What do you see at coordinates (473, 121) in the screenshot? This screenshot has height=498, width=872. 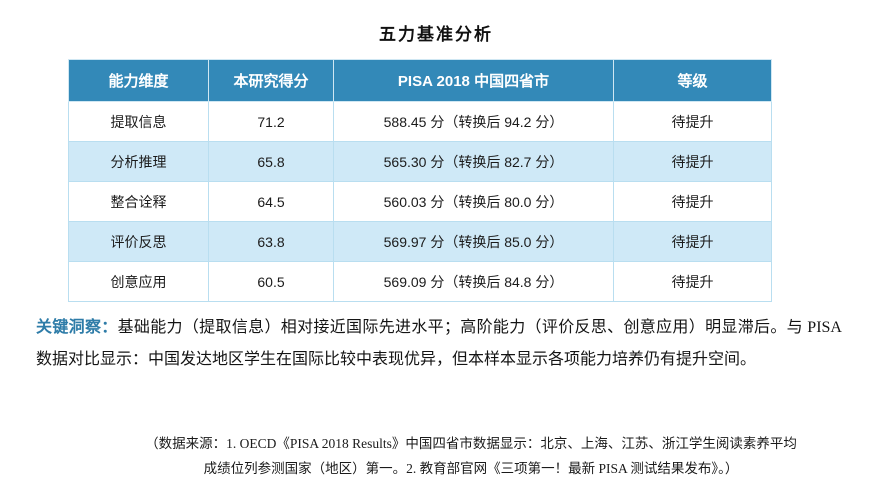 I see `cell-pisa-score: 588.45 分（转换后 94.2 分）` at bounding box center [473, 121].